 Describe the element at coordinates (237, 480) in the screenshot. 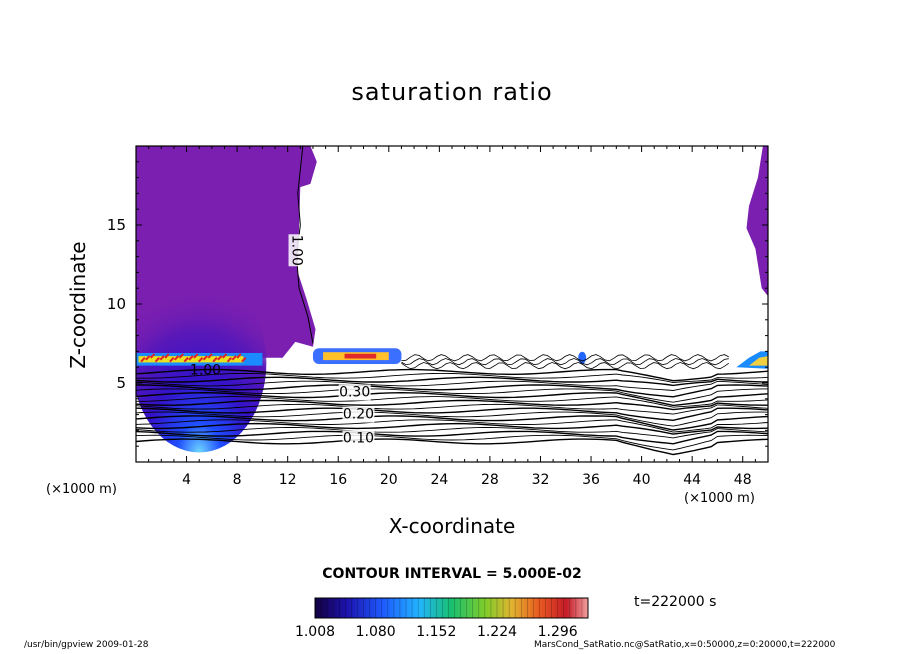

I see `x-tick-label: 8` at that location.